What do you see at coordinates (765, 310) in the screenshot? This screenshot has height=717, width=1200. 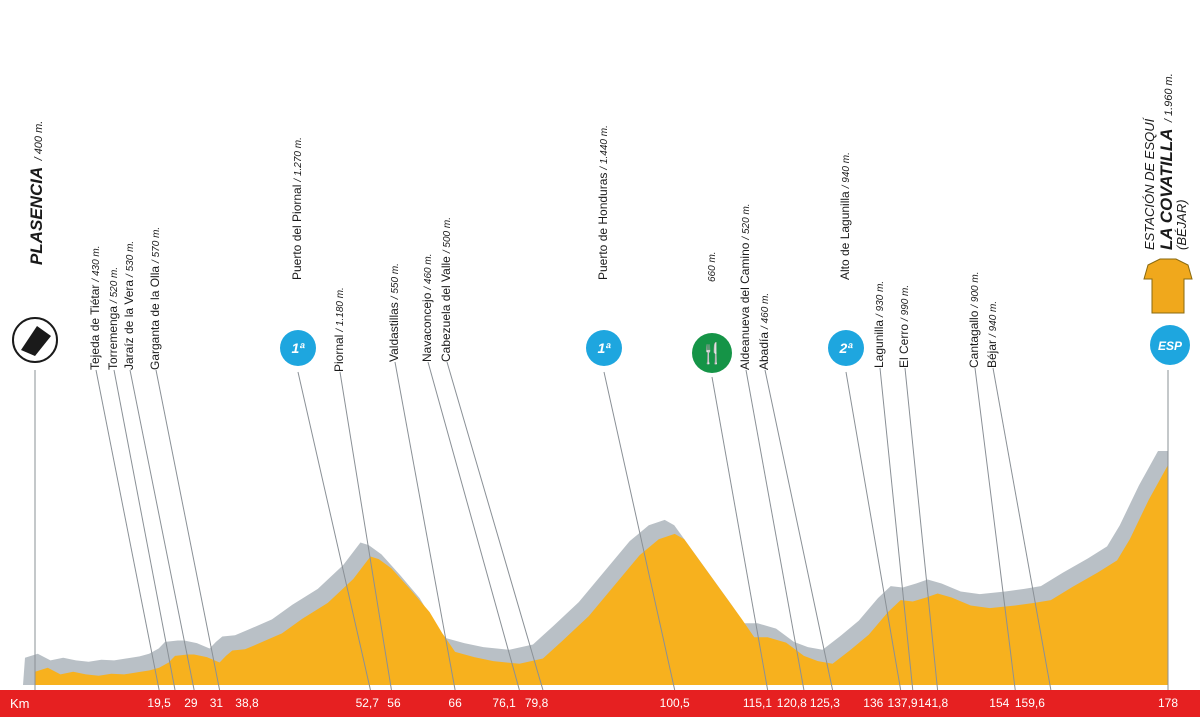 I see `waypoint-elevation: / 460 m.` at bounding box center [765, 310].